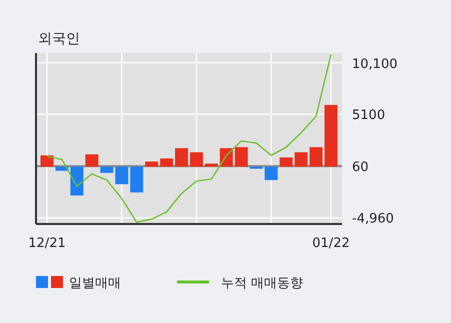 The width and height of the screenshot is (451, 323). Describe the element at coordinates (373, 219) in the screenshot. I see `y-tick-label: -4,960` at that location.